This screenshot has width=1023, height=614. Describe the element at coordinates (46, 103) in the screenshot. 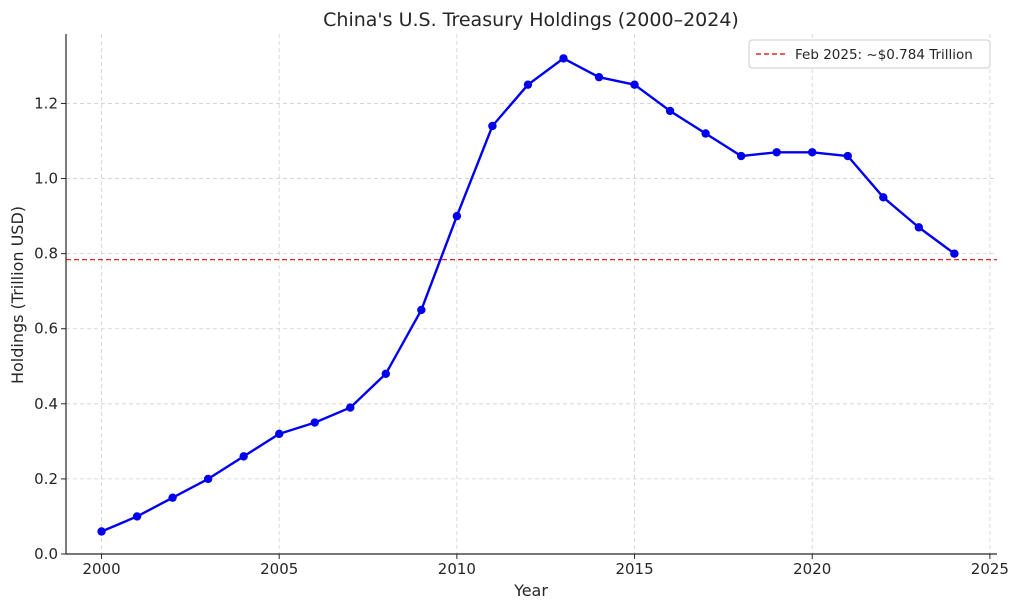

I see `y-tick-label: 1.2` at that location.